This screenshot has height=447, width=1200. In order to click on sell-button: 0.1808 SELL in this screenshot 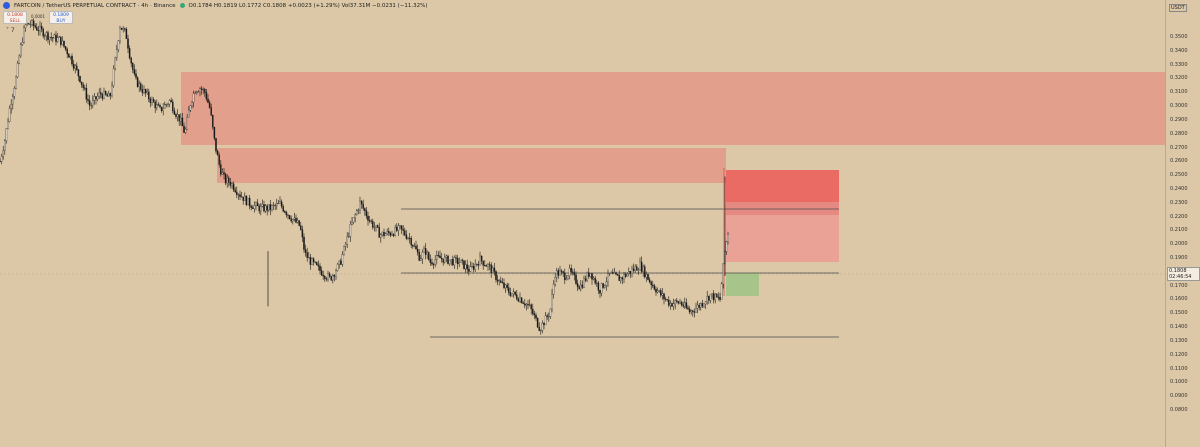, I will do `click(15, 17)`.